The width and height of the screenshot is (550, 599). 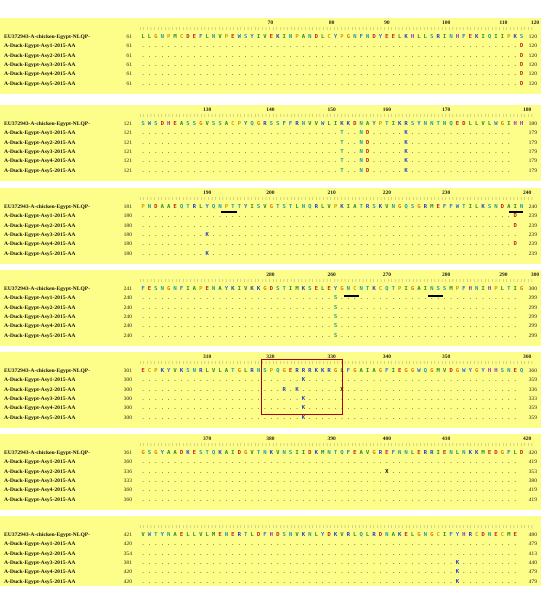 I want to click on end-position: 353, so click(x=532, y=471).